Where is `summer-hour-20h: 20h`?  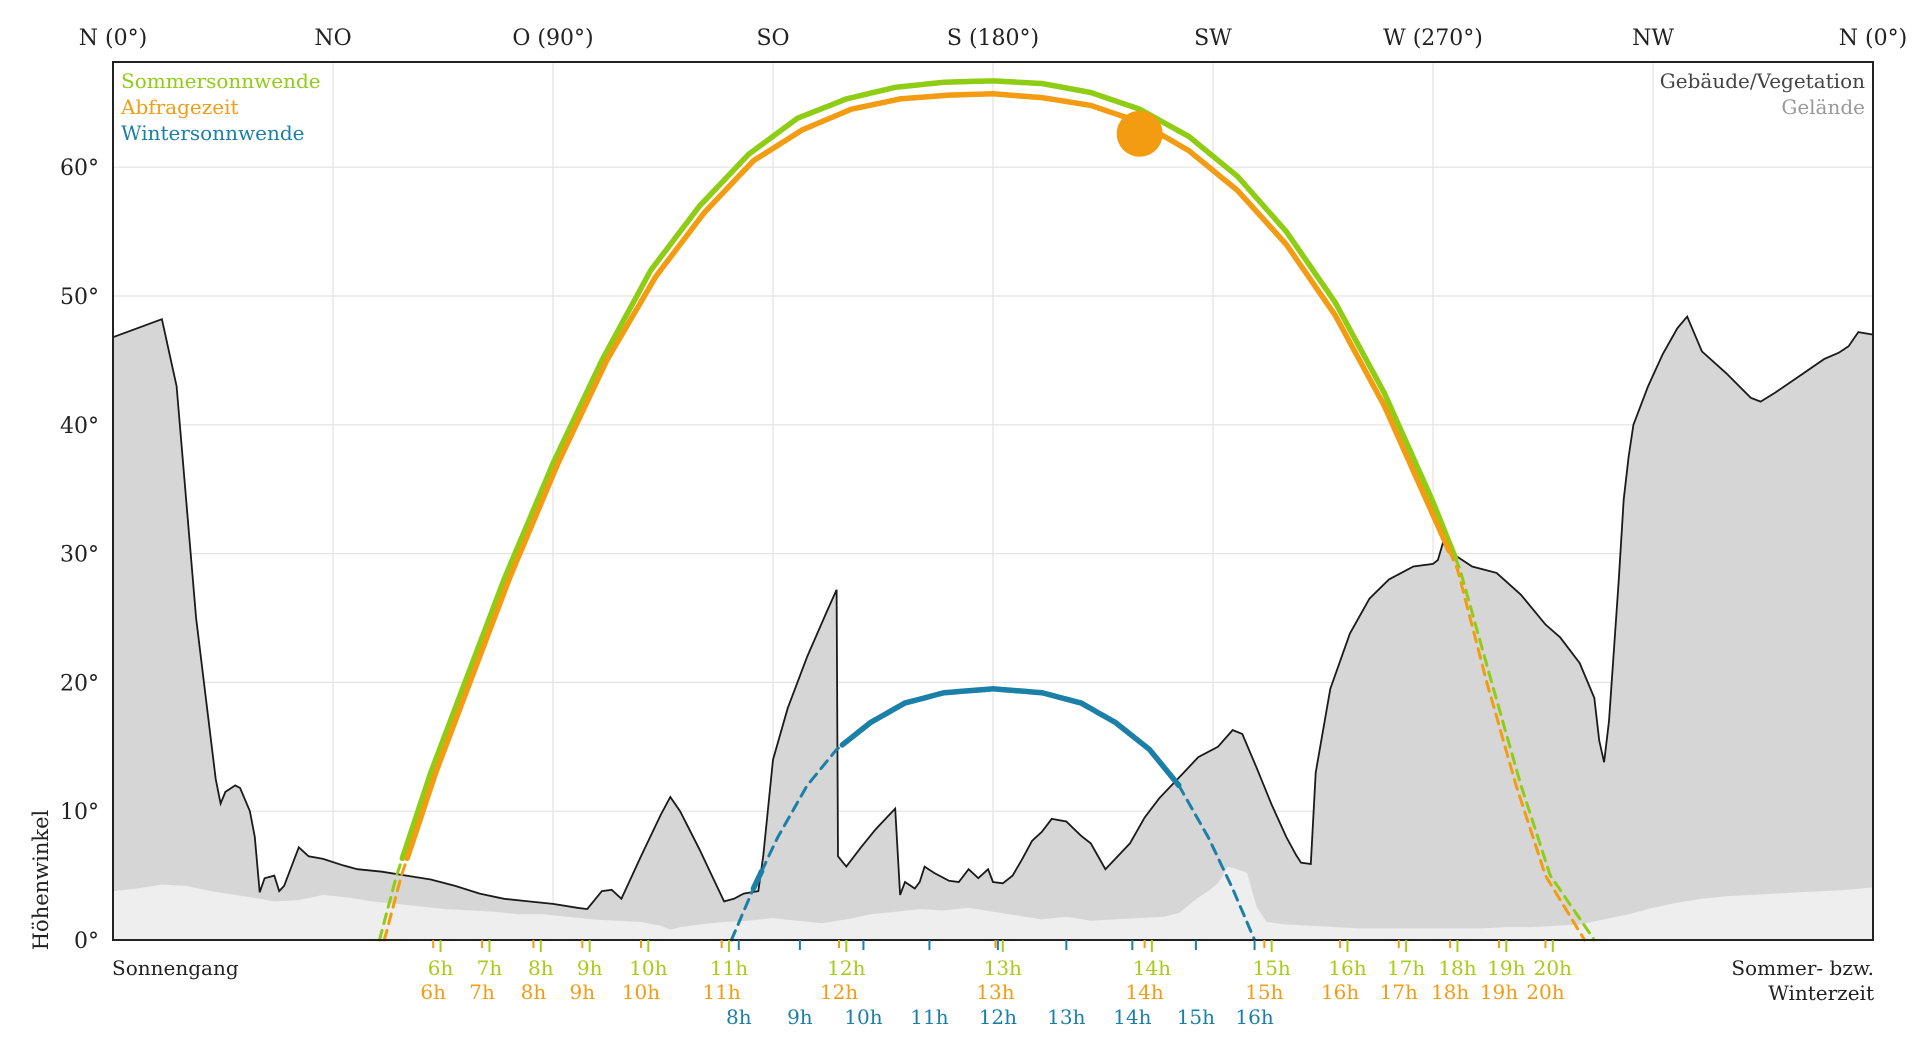 summer-hour-20h: 20h is located at coordinates (1553, 968).